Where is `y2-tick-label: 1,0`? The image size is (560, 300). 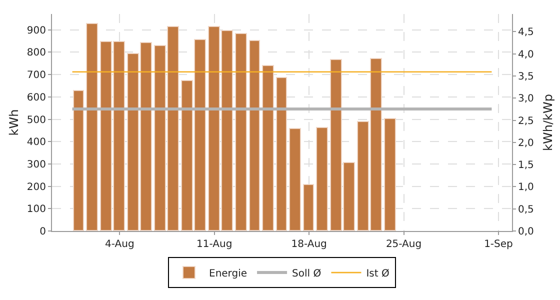
y2-tick-label: 1,0 is located at coordinates (526, 188).